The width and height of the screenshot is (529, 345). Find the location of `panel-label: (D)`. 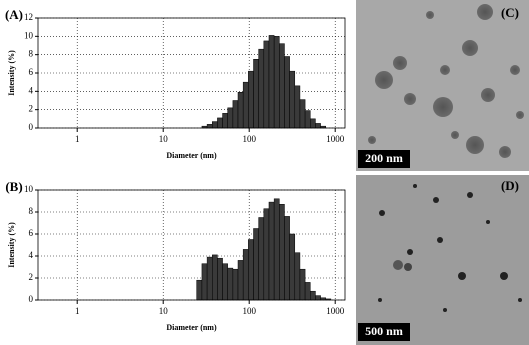

panel-label: (D) is located at coordinates (510, 185).